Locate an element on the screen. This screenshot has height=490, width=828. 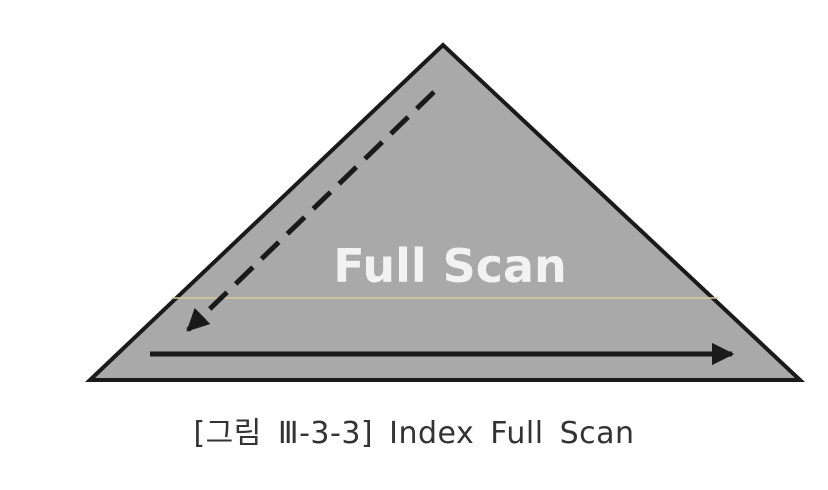
dashed-descent-arrow is located at coordinates (311, 211).